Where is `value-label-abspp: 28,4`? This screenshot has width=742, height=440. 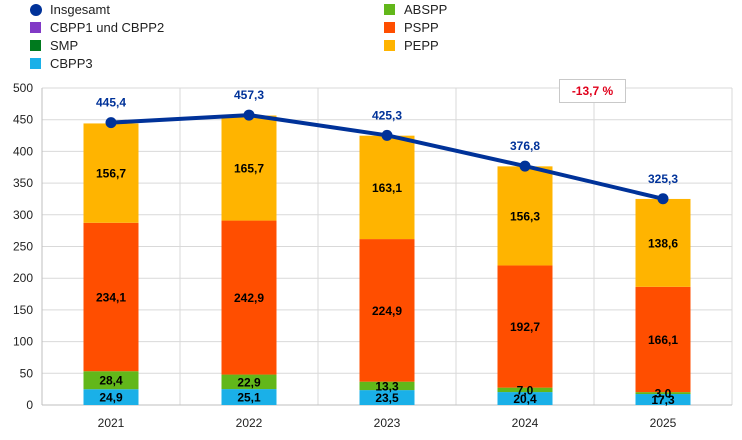 value-label-abspp: 28,4 is located at coordinates (111, 381).